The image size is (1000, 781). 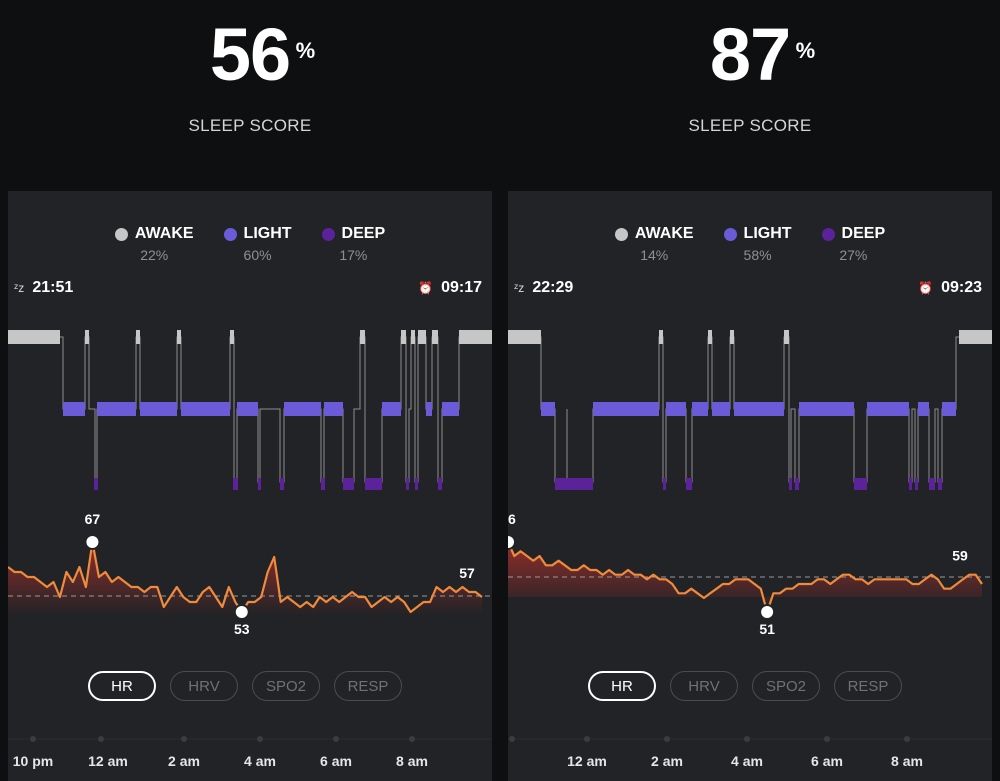 I want to click on hr-marker-label: 66, so click(x=512, y=519).